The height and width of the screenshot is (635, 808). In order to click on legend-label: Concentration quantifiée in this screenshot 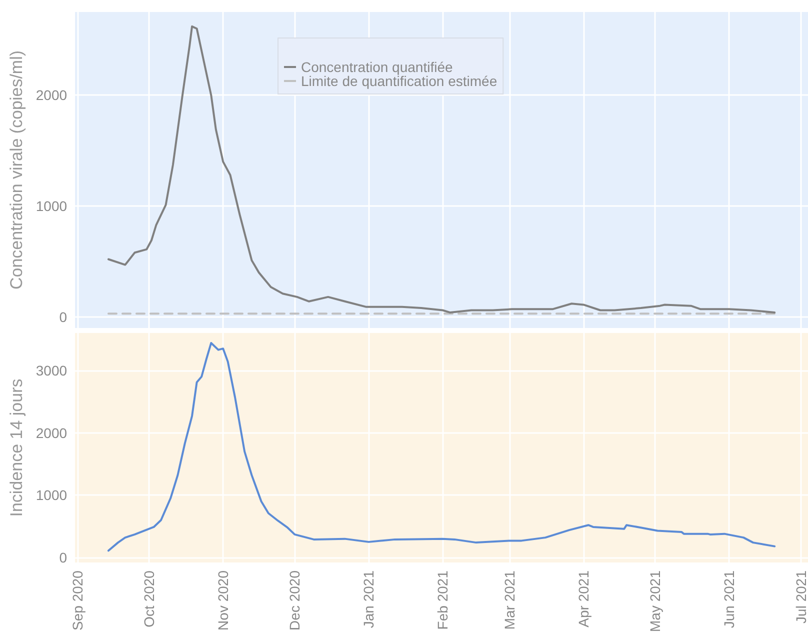, I will do `click(377, 67)`.